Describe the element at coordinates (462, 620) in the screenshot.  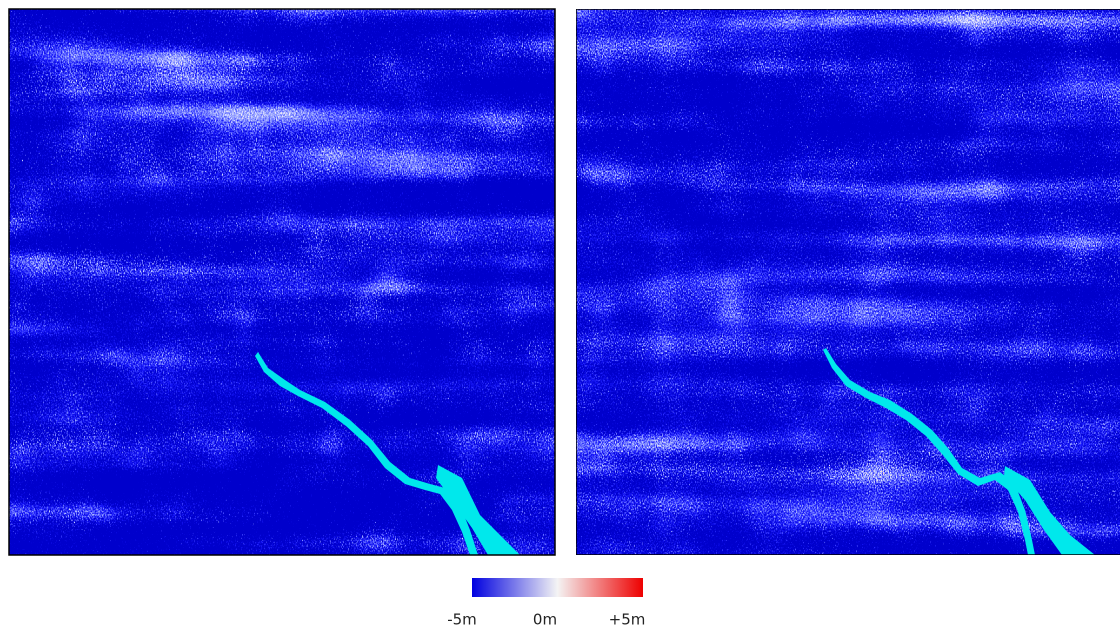
I see `colorbar-label: -5m` at that location.